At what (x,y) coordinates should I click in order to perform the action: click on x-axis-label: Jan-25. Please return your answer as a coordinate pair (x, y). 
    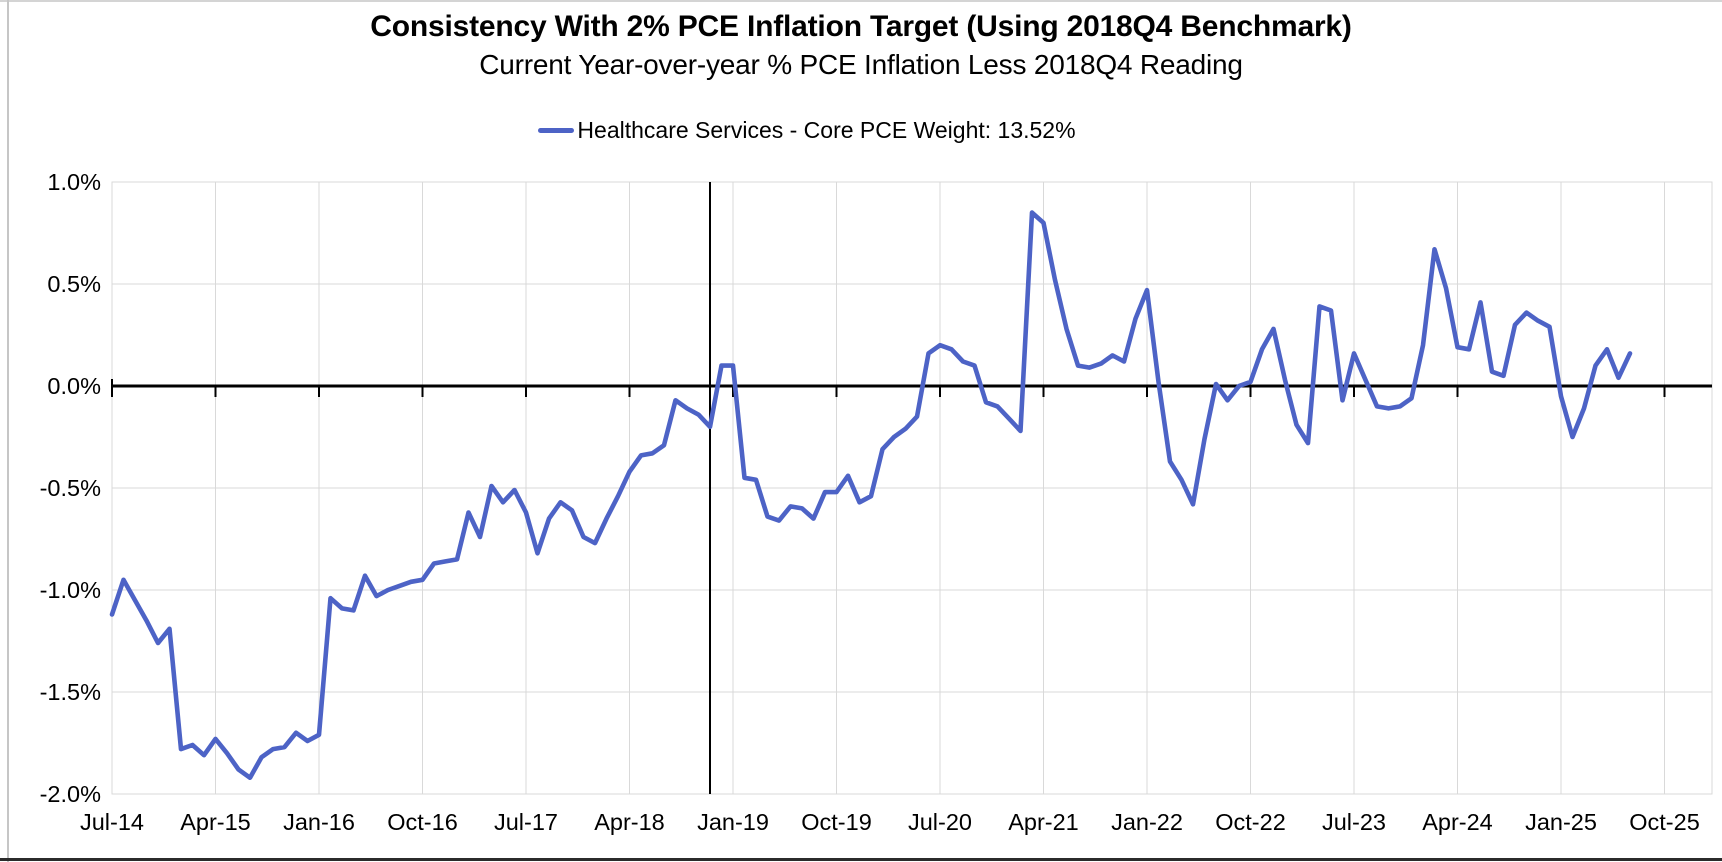
    Looking at the image, I should click on (1561, 822).